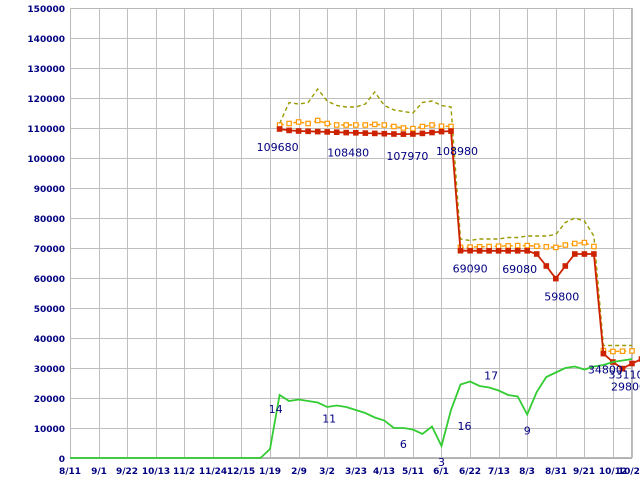  I want to click on y-axis-tick-label: 20000, so click(49, 400).